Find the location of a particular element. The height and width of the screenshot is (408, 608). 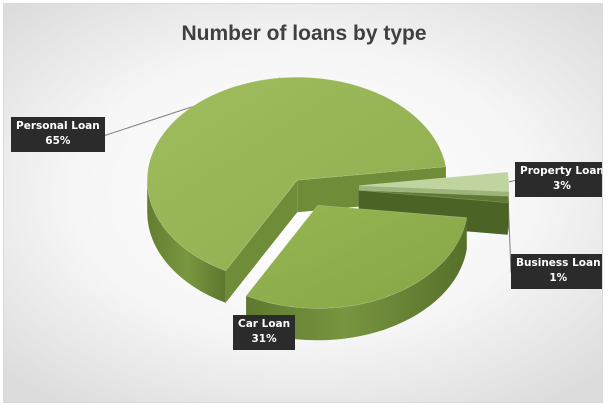

slice-top-property-loan is located at coordinates (434, 181).